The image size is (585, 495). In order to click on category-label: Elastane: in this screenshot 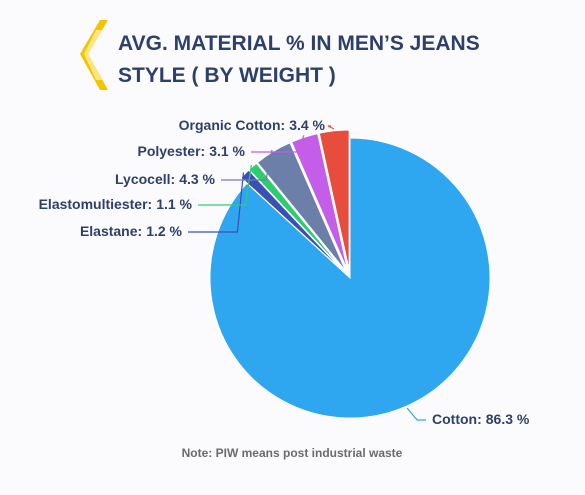, I will do `click(111, 231)`.